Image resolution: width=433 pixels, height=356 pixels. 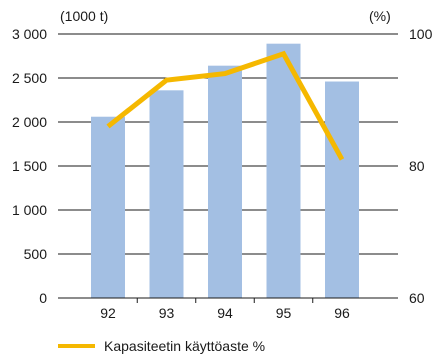 What do you see at coordinates (108, 313) in the screenshot?
I see `x-tick-label: 92` at bounding box center [108, 313].